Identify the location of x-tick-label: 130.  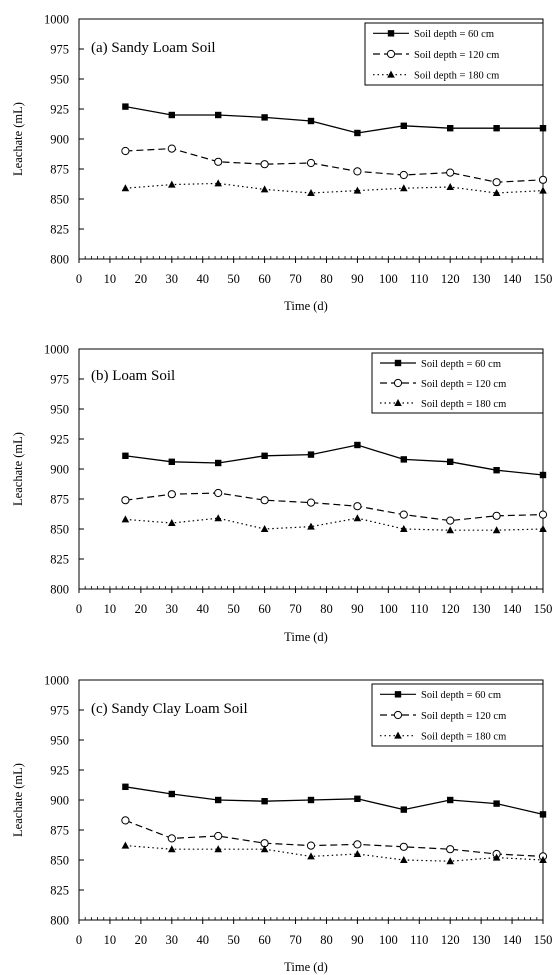
(481, 609).